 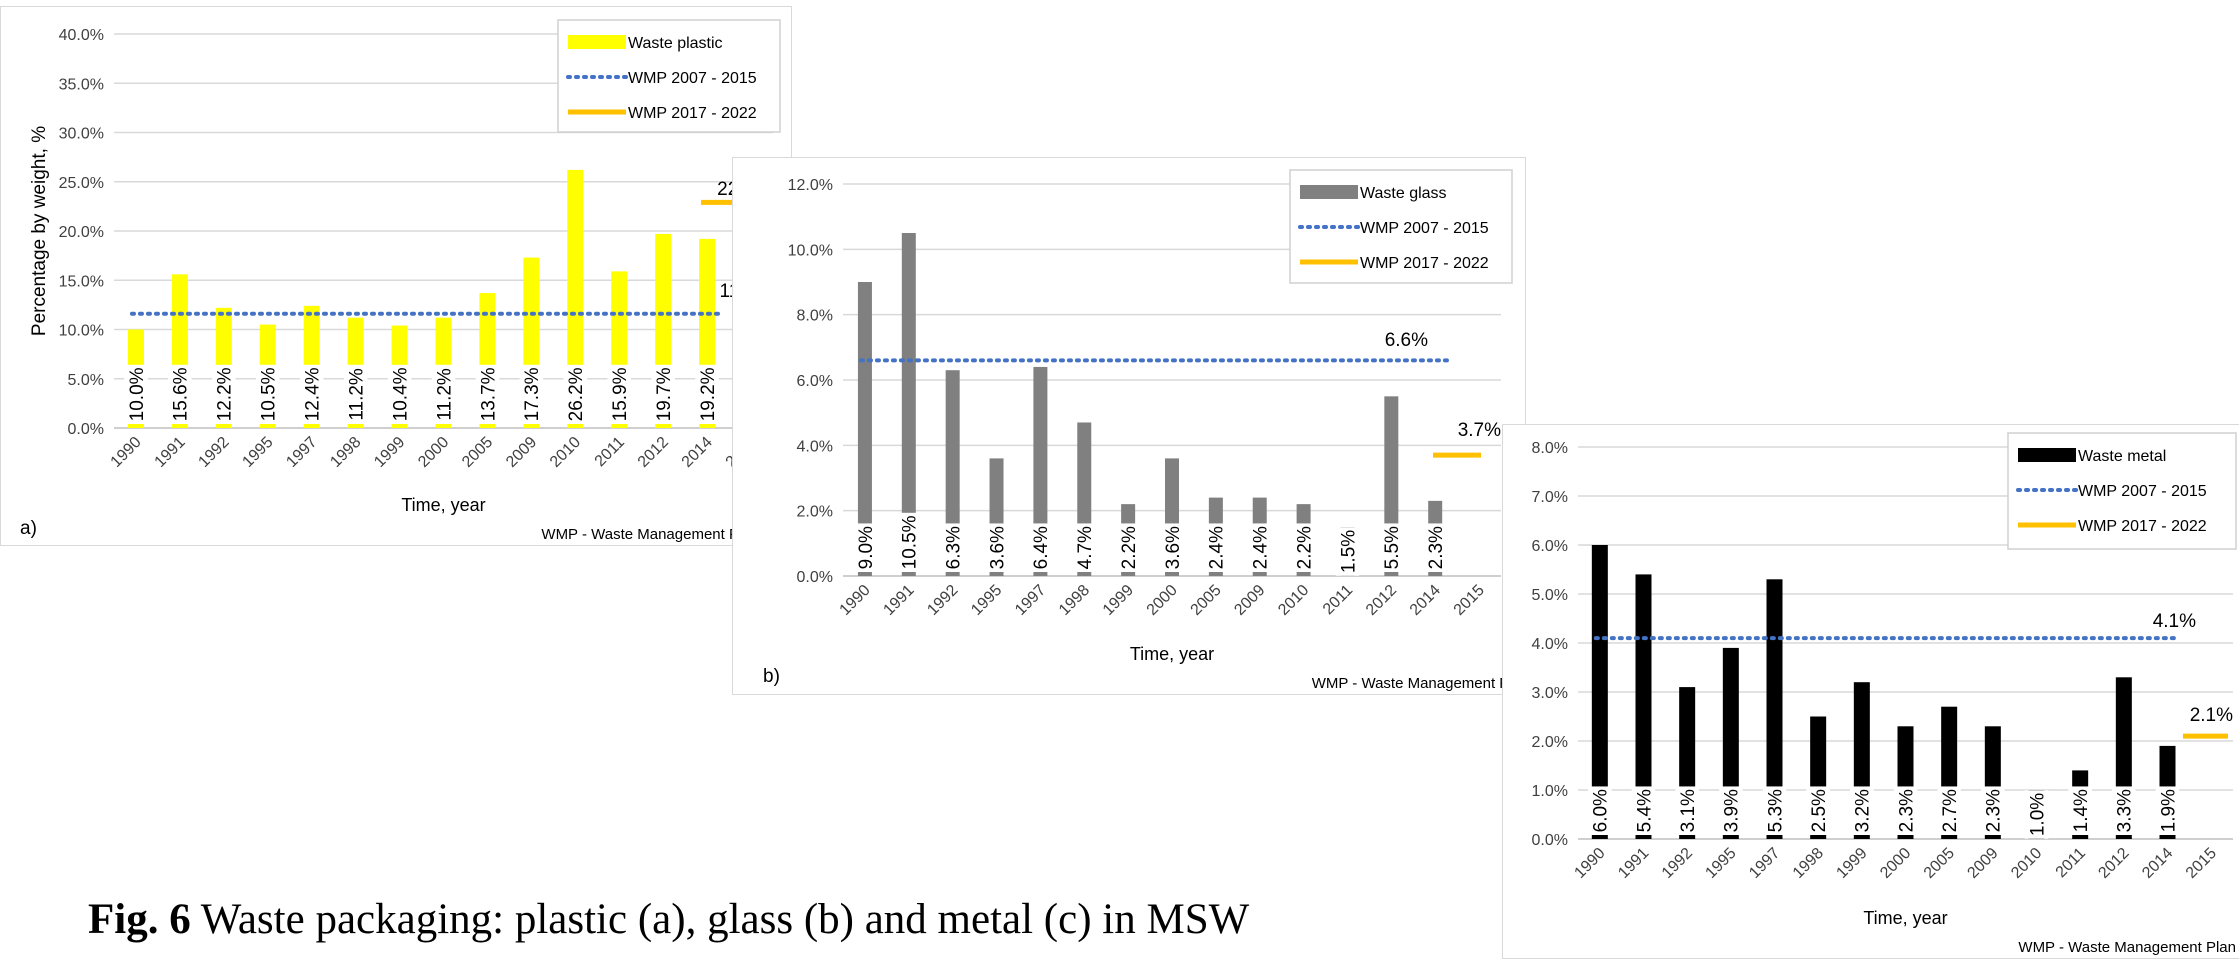 What do you see at coordinates (126, 452) in the screenshot?
I see `plastic-x-tick-label: 1990` at bounding box center [126, 452].